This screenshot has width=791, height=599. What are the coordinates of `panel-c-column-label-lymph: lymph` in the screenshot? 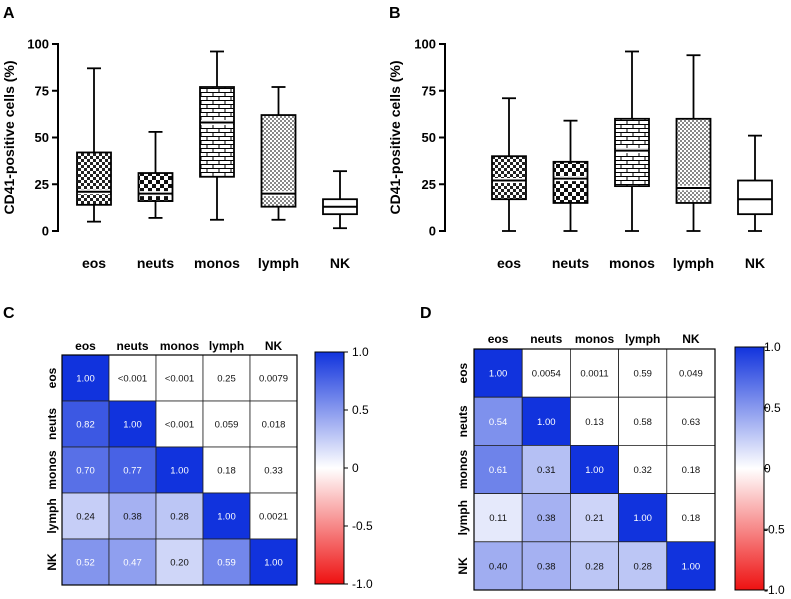 It's located at (226, 346).